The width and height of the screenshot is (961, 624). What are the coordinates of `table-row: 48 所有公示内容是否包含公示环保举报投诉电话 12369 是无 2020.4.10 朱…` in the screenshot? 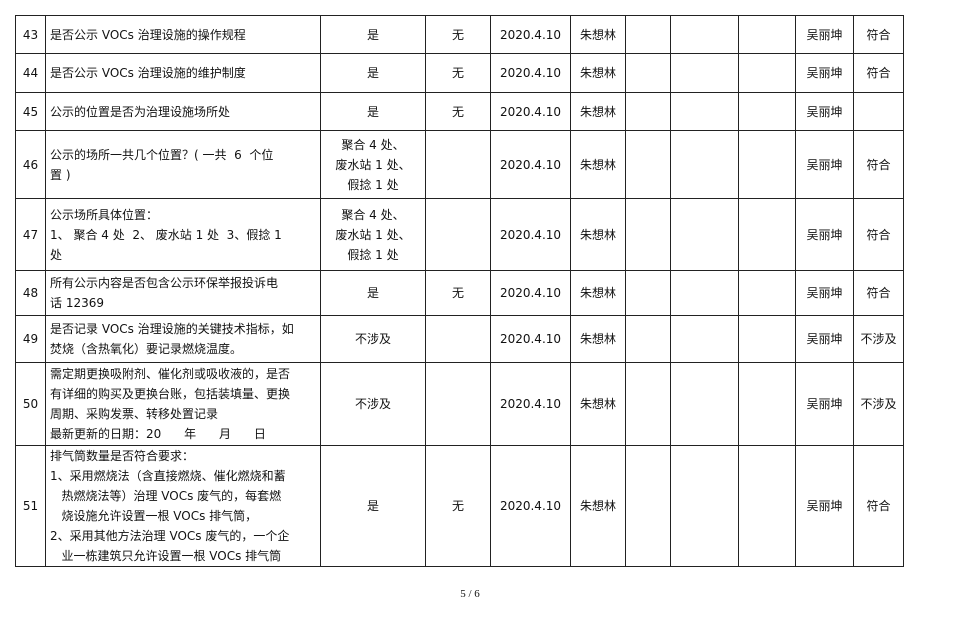 It's located at (459, 293).